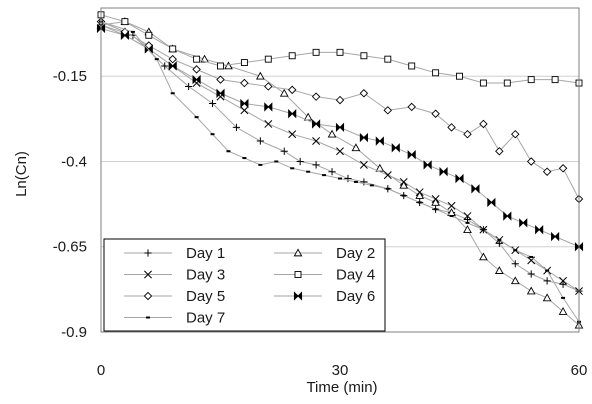  Describe the element at coordinates (355, 296) in the screenshot. I see `legend-label: Day 6` at that location.